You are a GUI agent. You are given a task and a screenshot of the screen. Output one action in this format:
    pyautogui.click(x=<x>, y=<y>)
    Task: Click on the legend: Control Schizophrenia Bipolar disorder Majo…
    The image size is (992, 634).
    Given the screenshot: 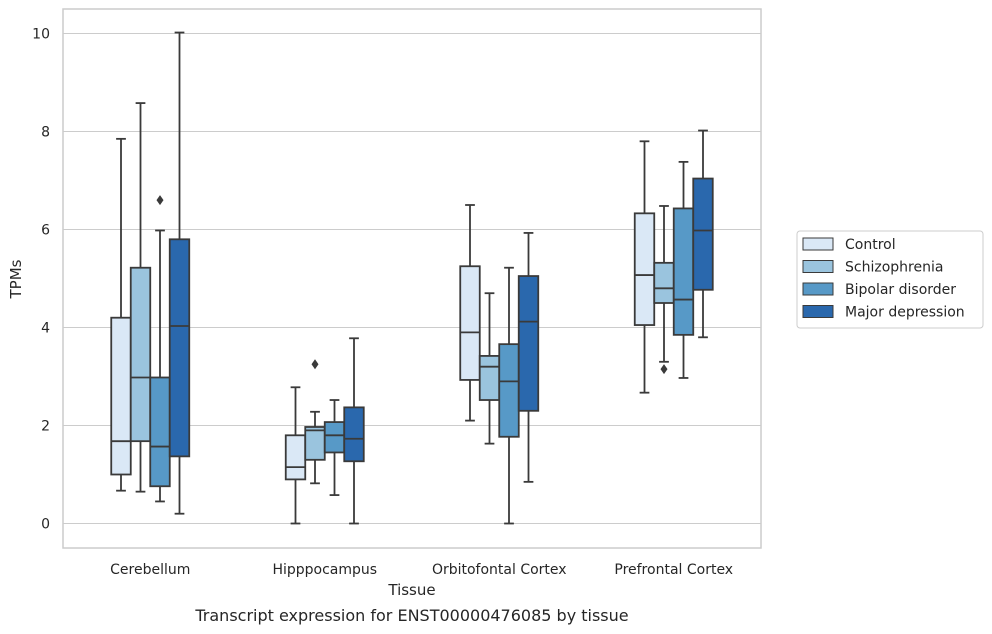 What is the action you would take?
    pyautogui.click(x=890, y=279)
    